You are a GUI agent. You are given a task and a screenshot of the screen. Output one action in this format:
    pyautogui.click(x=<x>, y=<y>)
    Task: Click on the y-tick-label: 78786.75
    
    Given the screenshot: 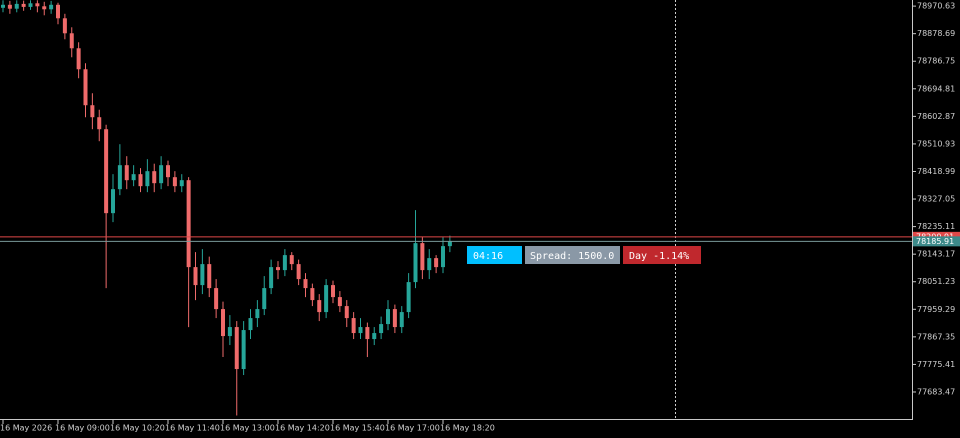 What is the action you would take?
    pyautogui.click(x=936, y=61)
    